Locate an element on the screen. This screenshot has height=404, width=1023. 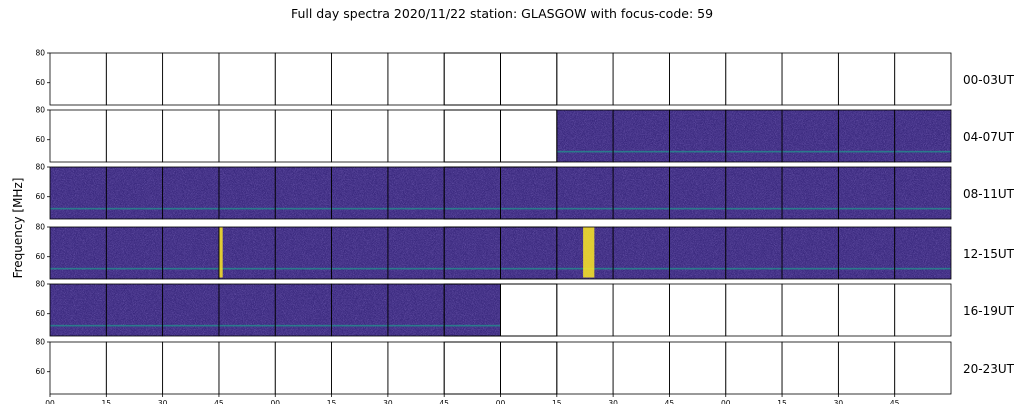
row-label: 12-15UT is located at coordinates (989, 254).